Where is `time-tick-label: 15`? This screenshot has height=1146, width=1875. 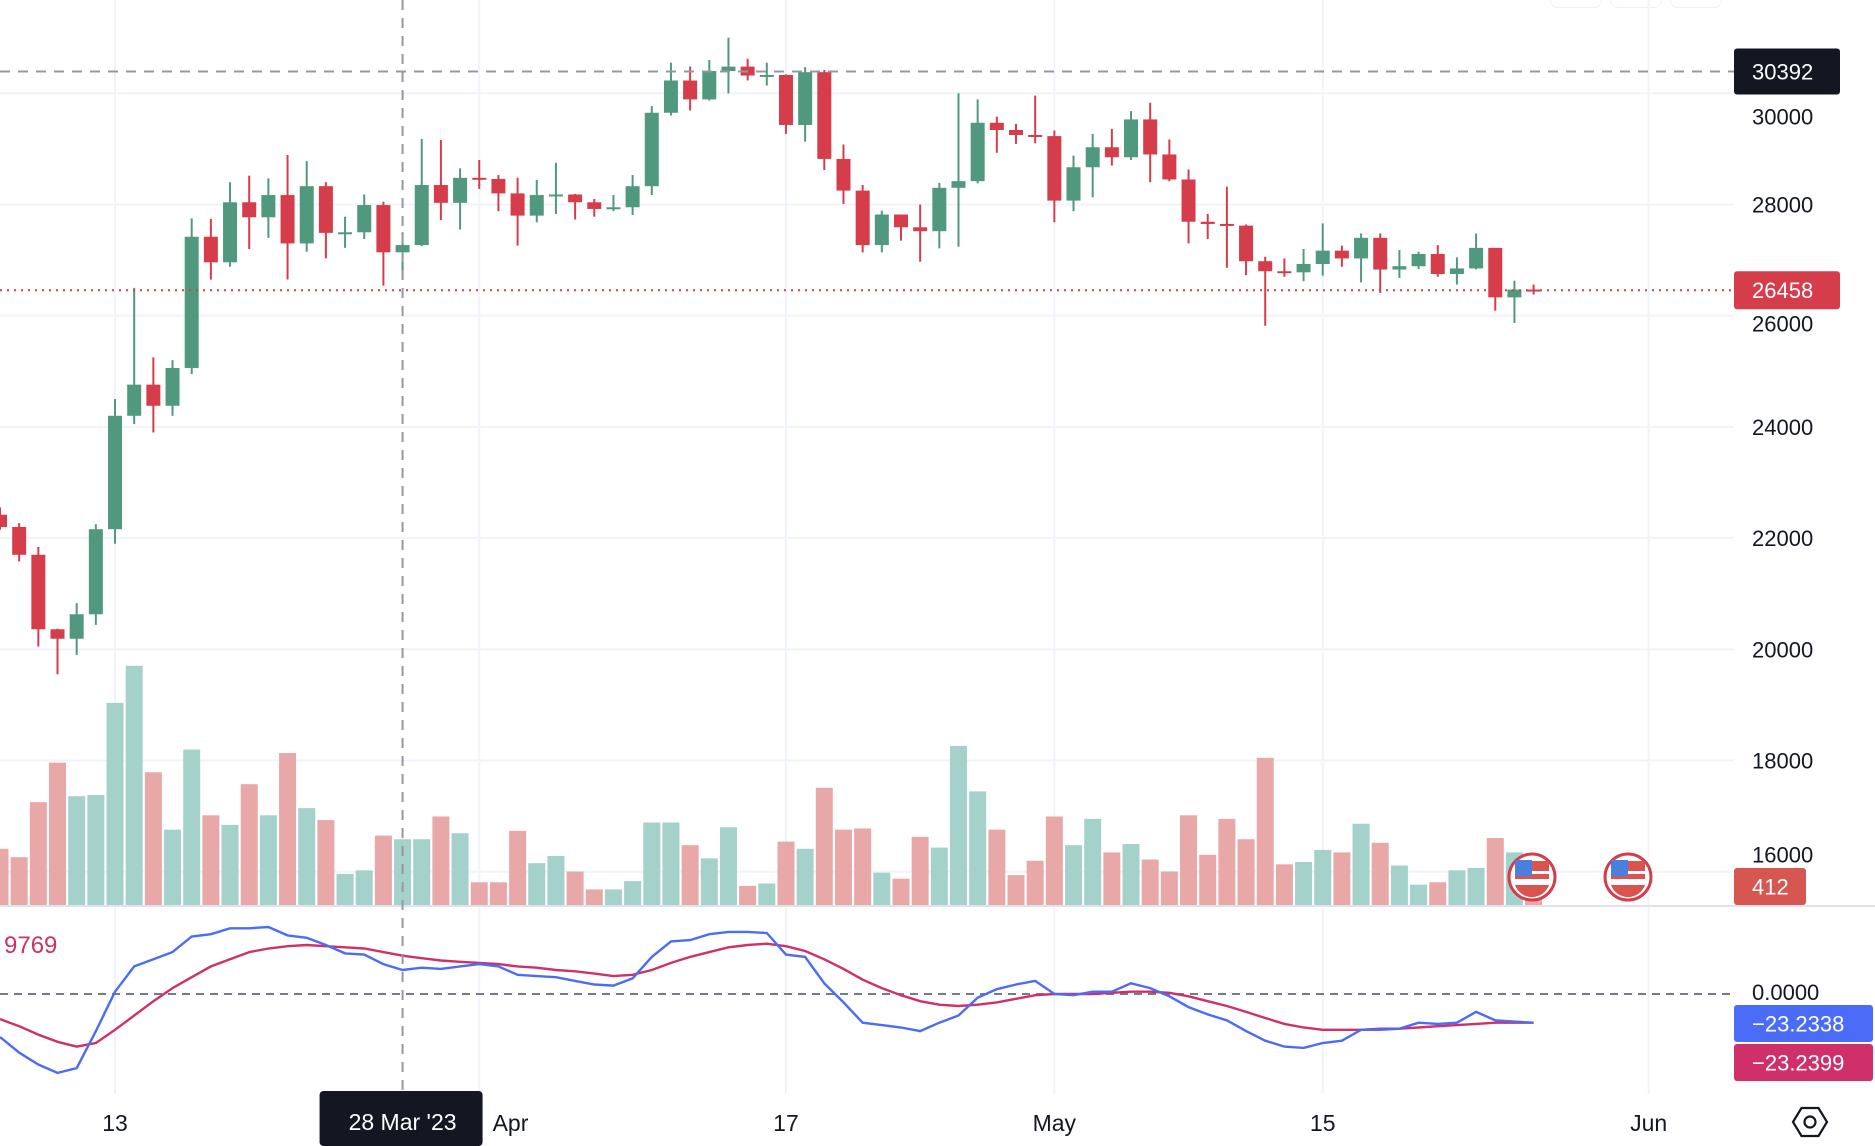
time-tick-label: 15 is located at coordinates (1323, 1123).